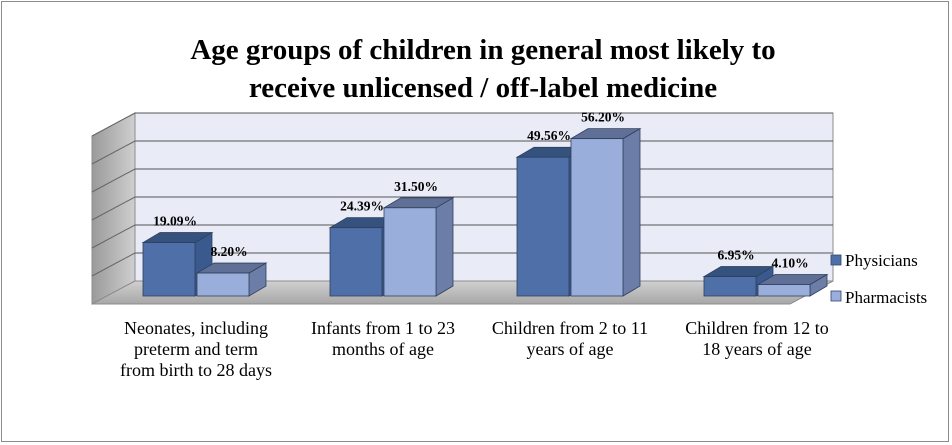 The height and width of the screenshot is (445, 952). I want to click on data-label-physicians-3: 49.56%, so click(549, 135).